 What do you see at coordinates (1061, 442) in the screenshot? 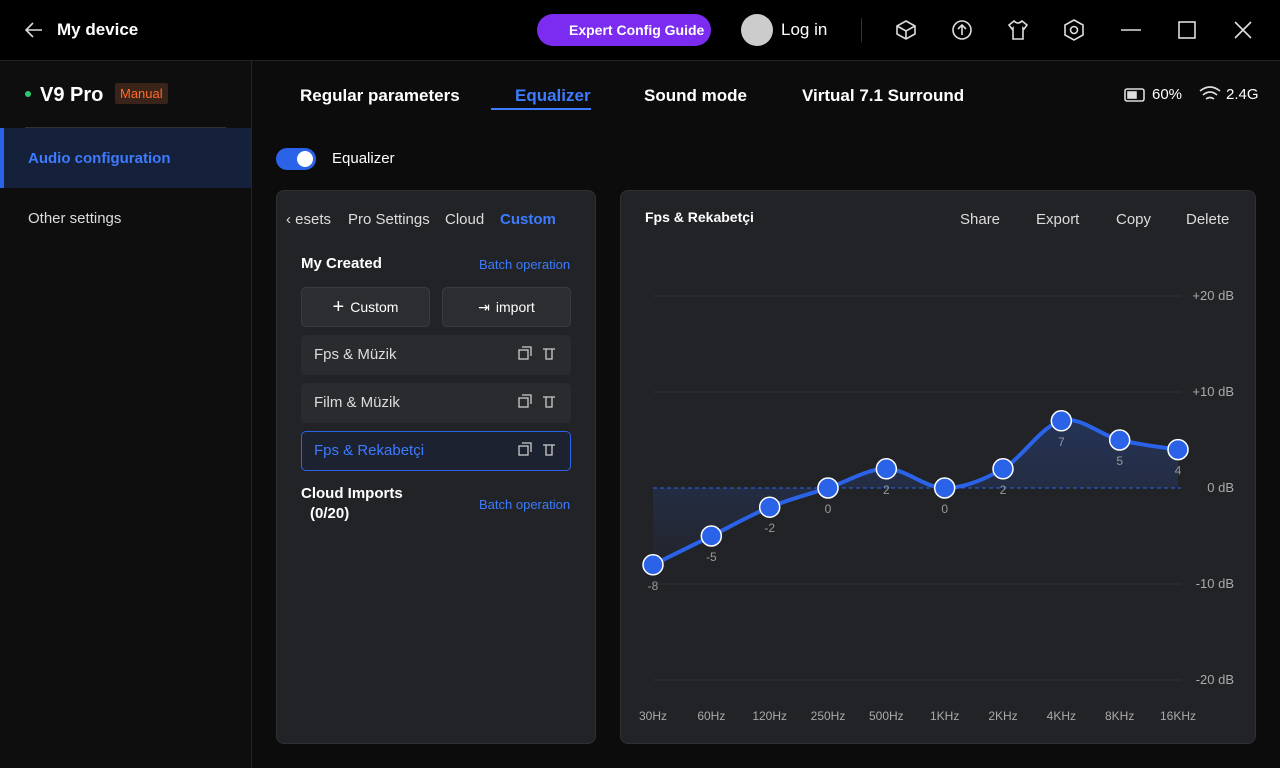
I see `value-label: 7` at bounding box center [1061, 442].